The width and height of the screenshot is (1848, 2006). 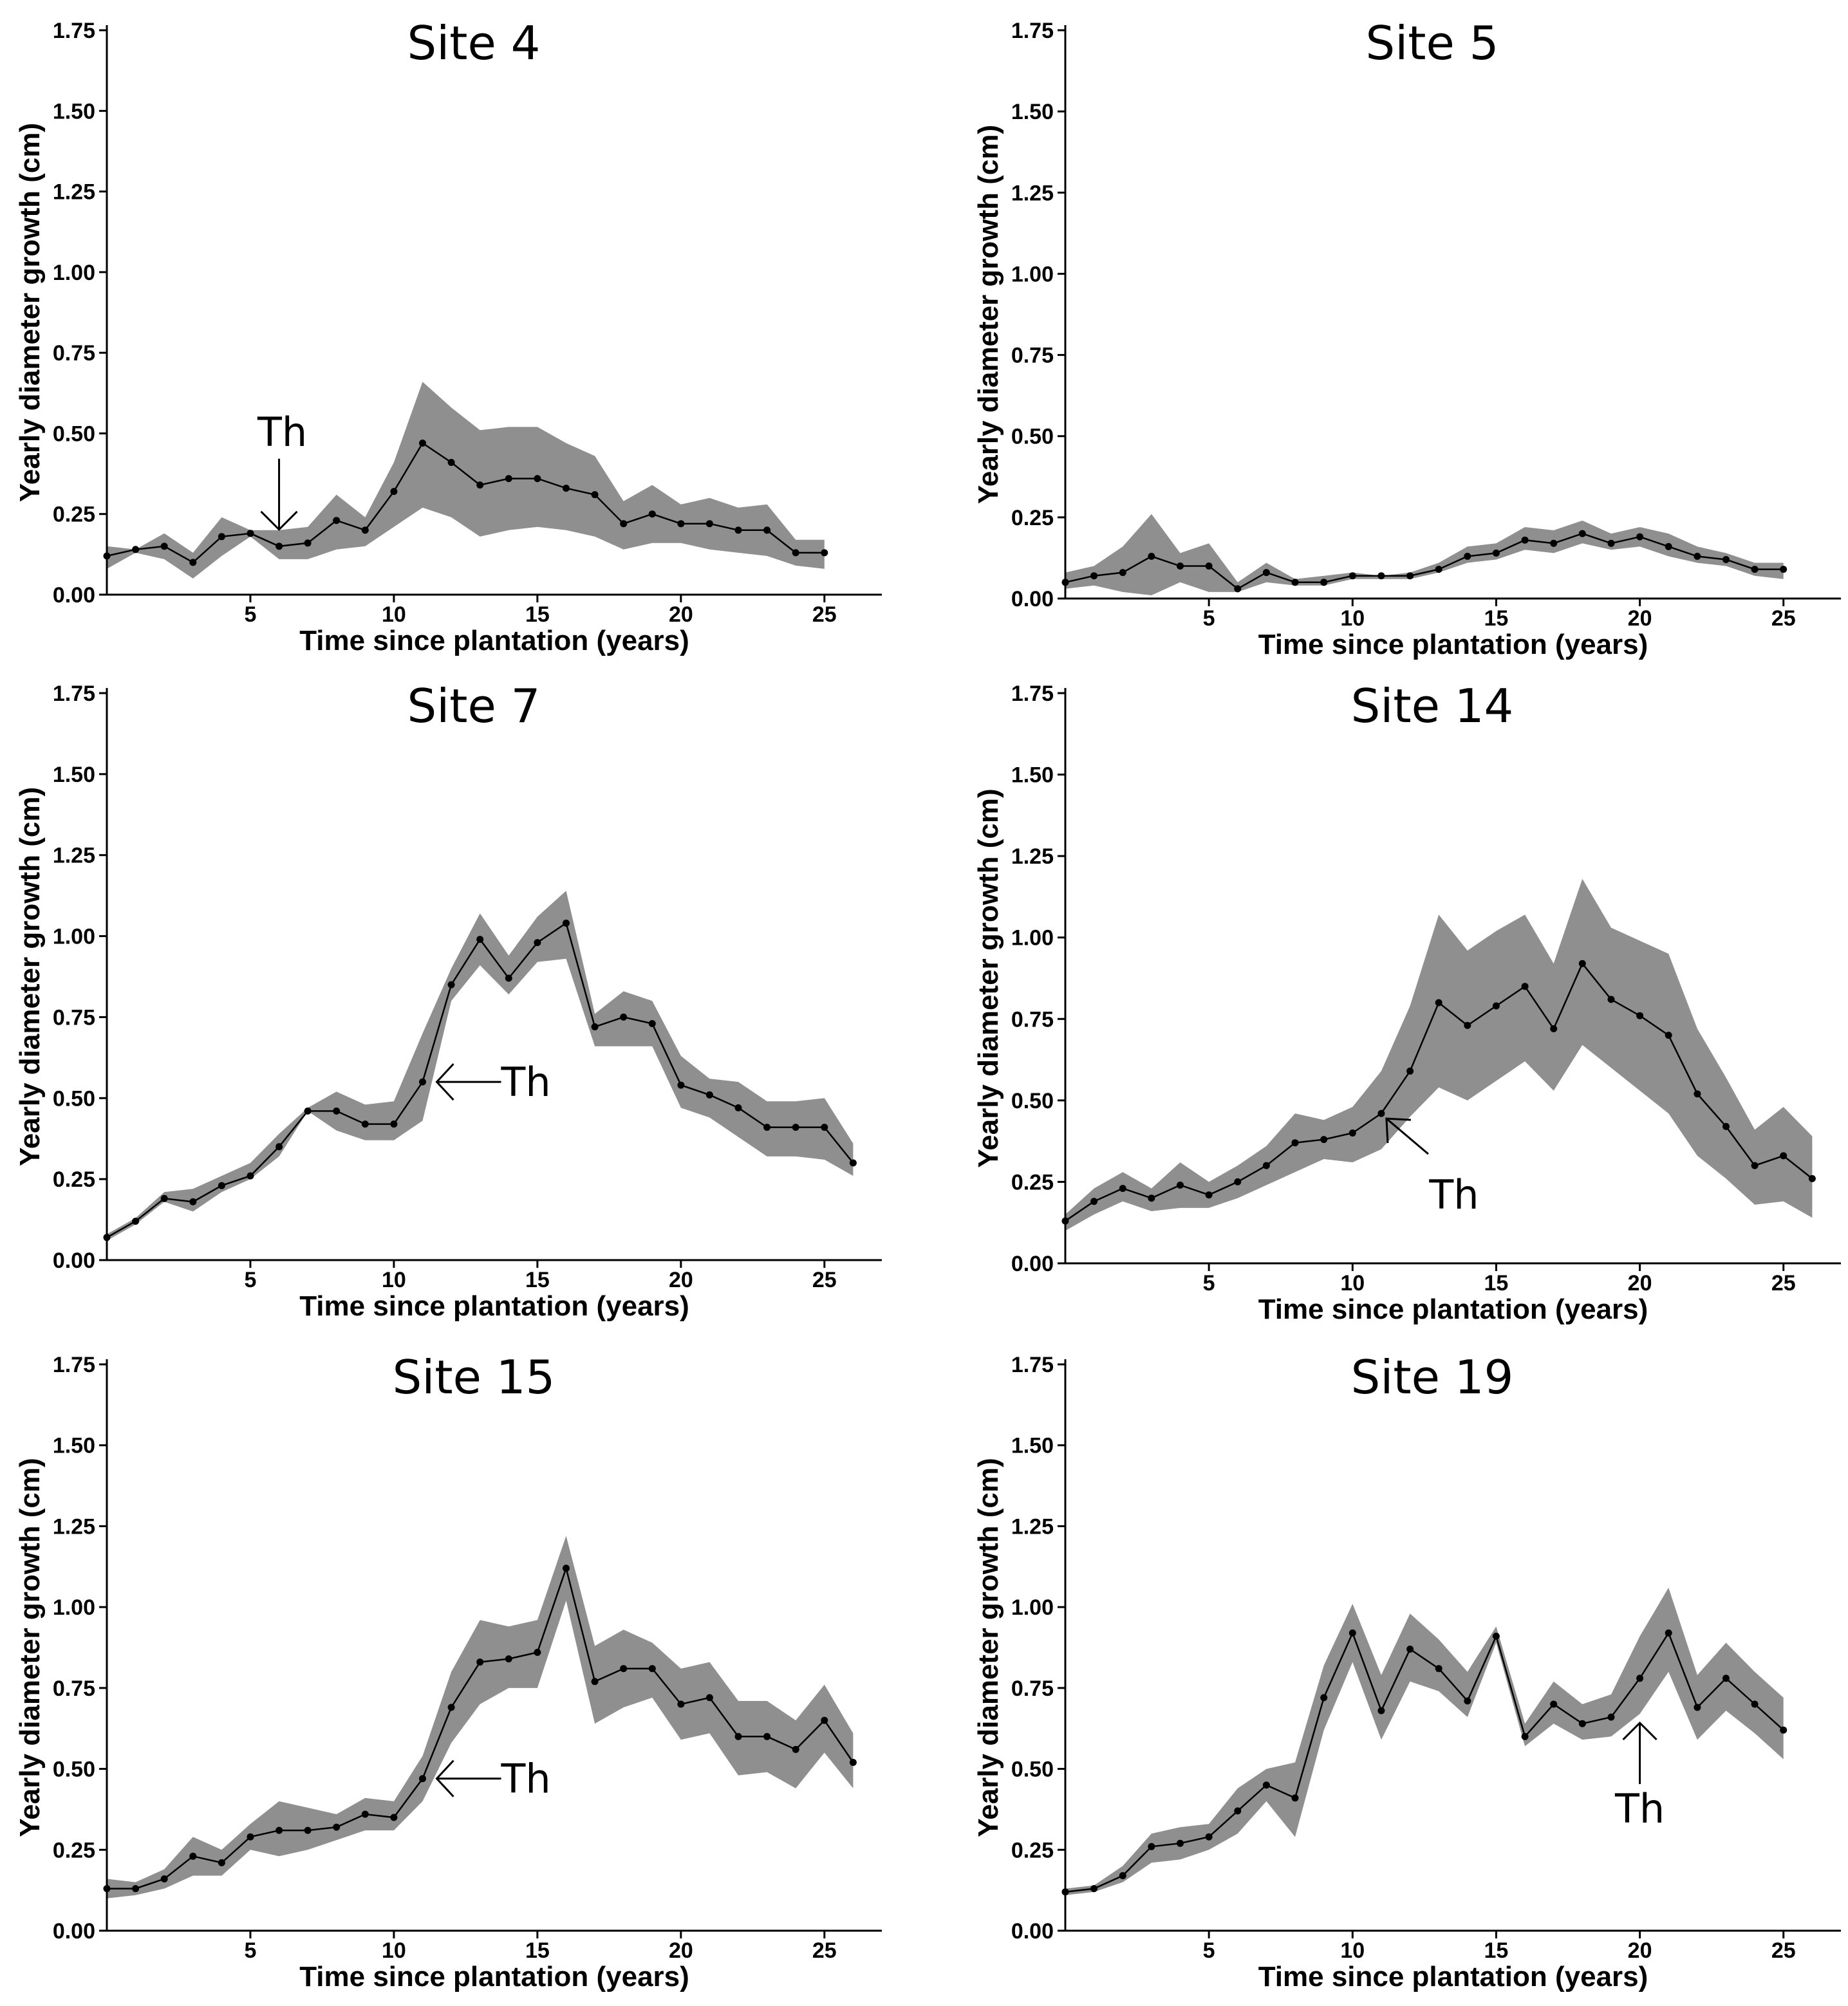 What do you see at coordinates (74, 1261) in the screenshot?
I see `y-tick-label: 0.00` at bounding box center [74, 1261].